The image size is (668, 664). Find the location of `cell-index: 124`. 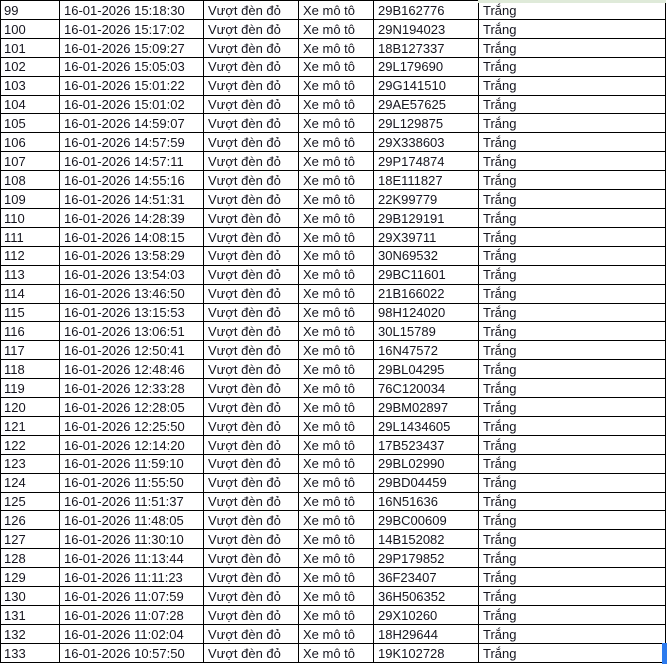

cell-index: 124 is located at coordinates (30, 482).